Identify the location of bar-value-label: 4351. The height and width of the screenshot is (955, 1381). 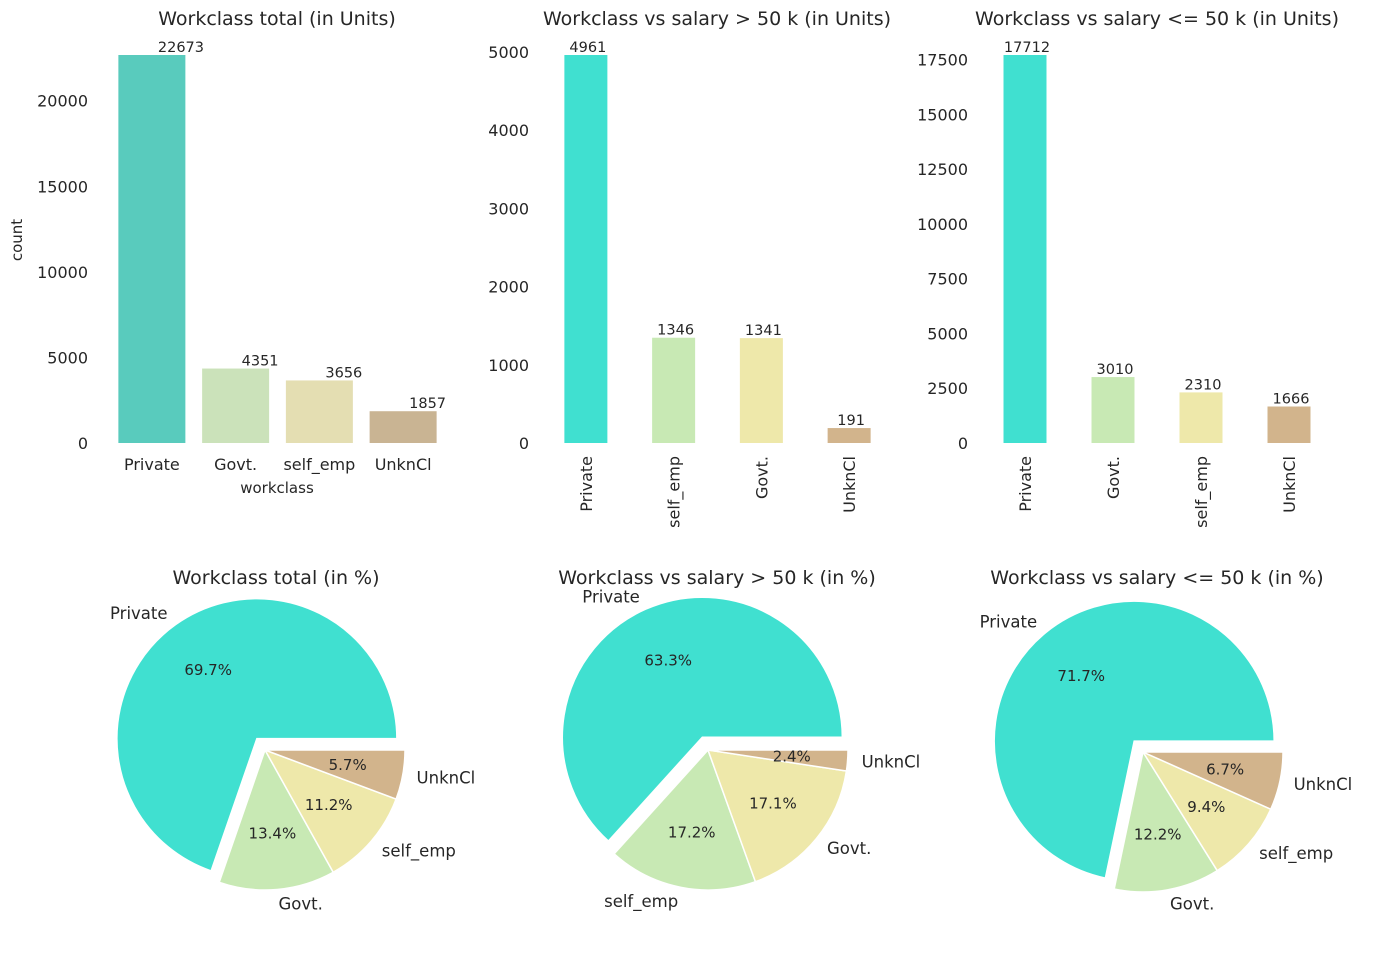
(260, 362).